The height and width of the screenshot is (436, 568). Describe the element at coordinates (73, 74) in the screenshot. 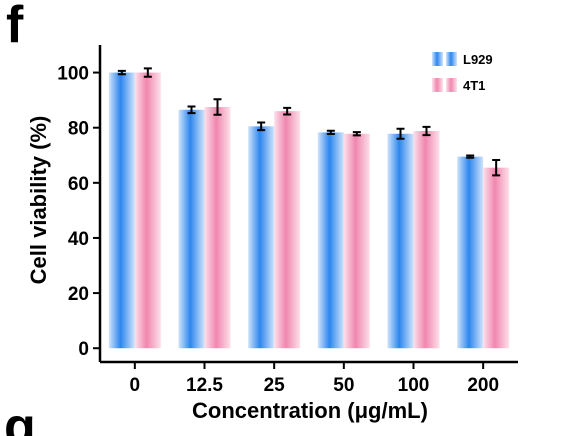

I see `y-tick-label: 100` at that location.